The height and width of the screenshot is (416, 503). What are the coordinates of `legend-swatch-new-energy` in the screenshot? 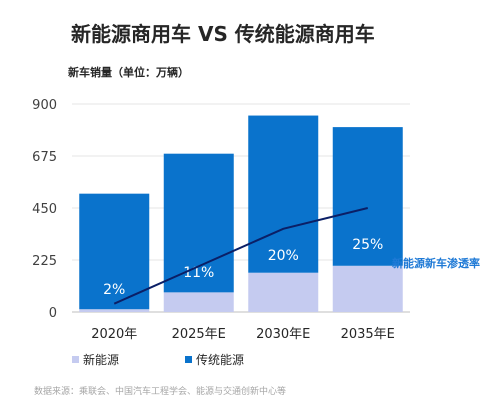 It's located at (75, 359).